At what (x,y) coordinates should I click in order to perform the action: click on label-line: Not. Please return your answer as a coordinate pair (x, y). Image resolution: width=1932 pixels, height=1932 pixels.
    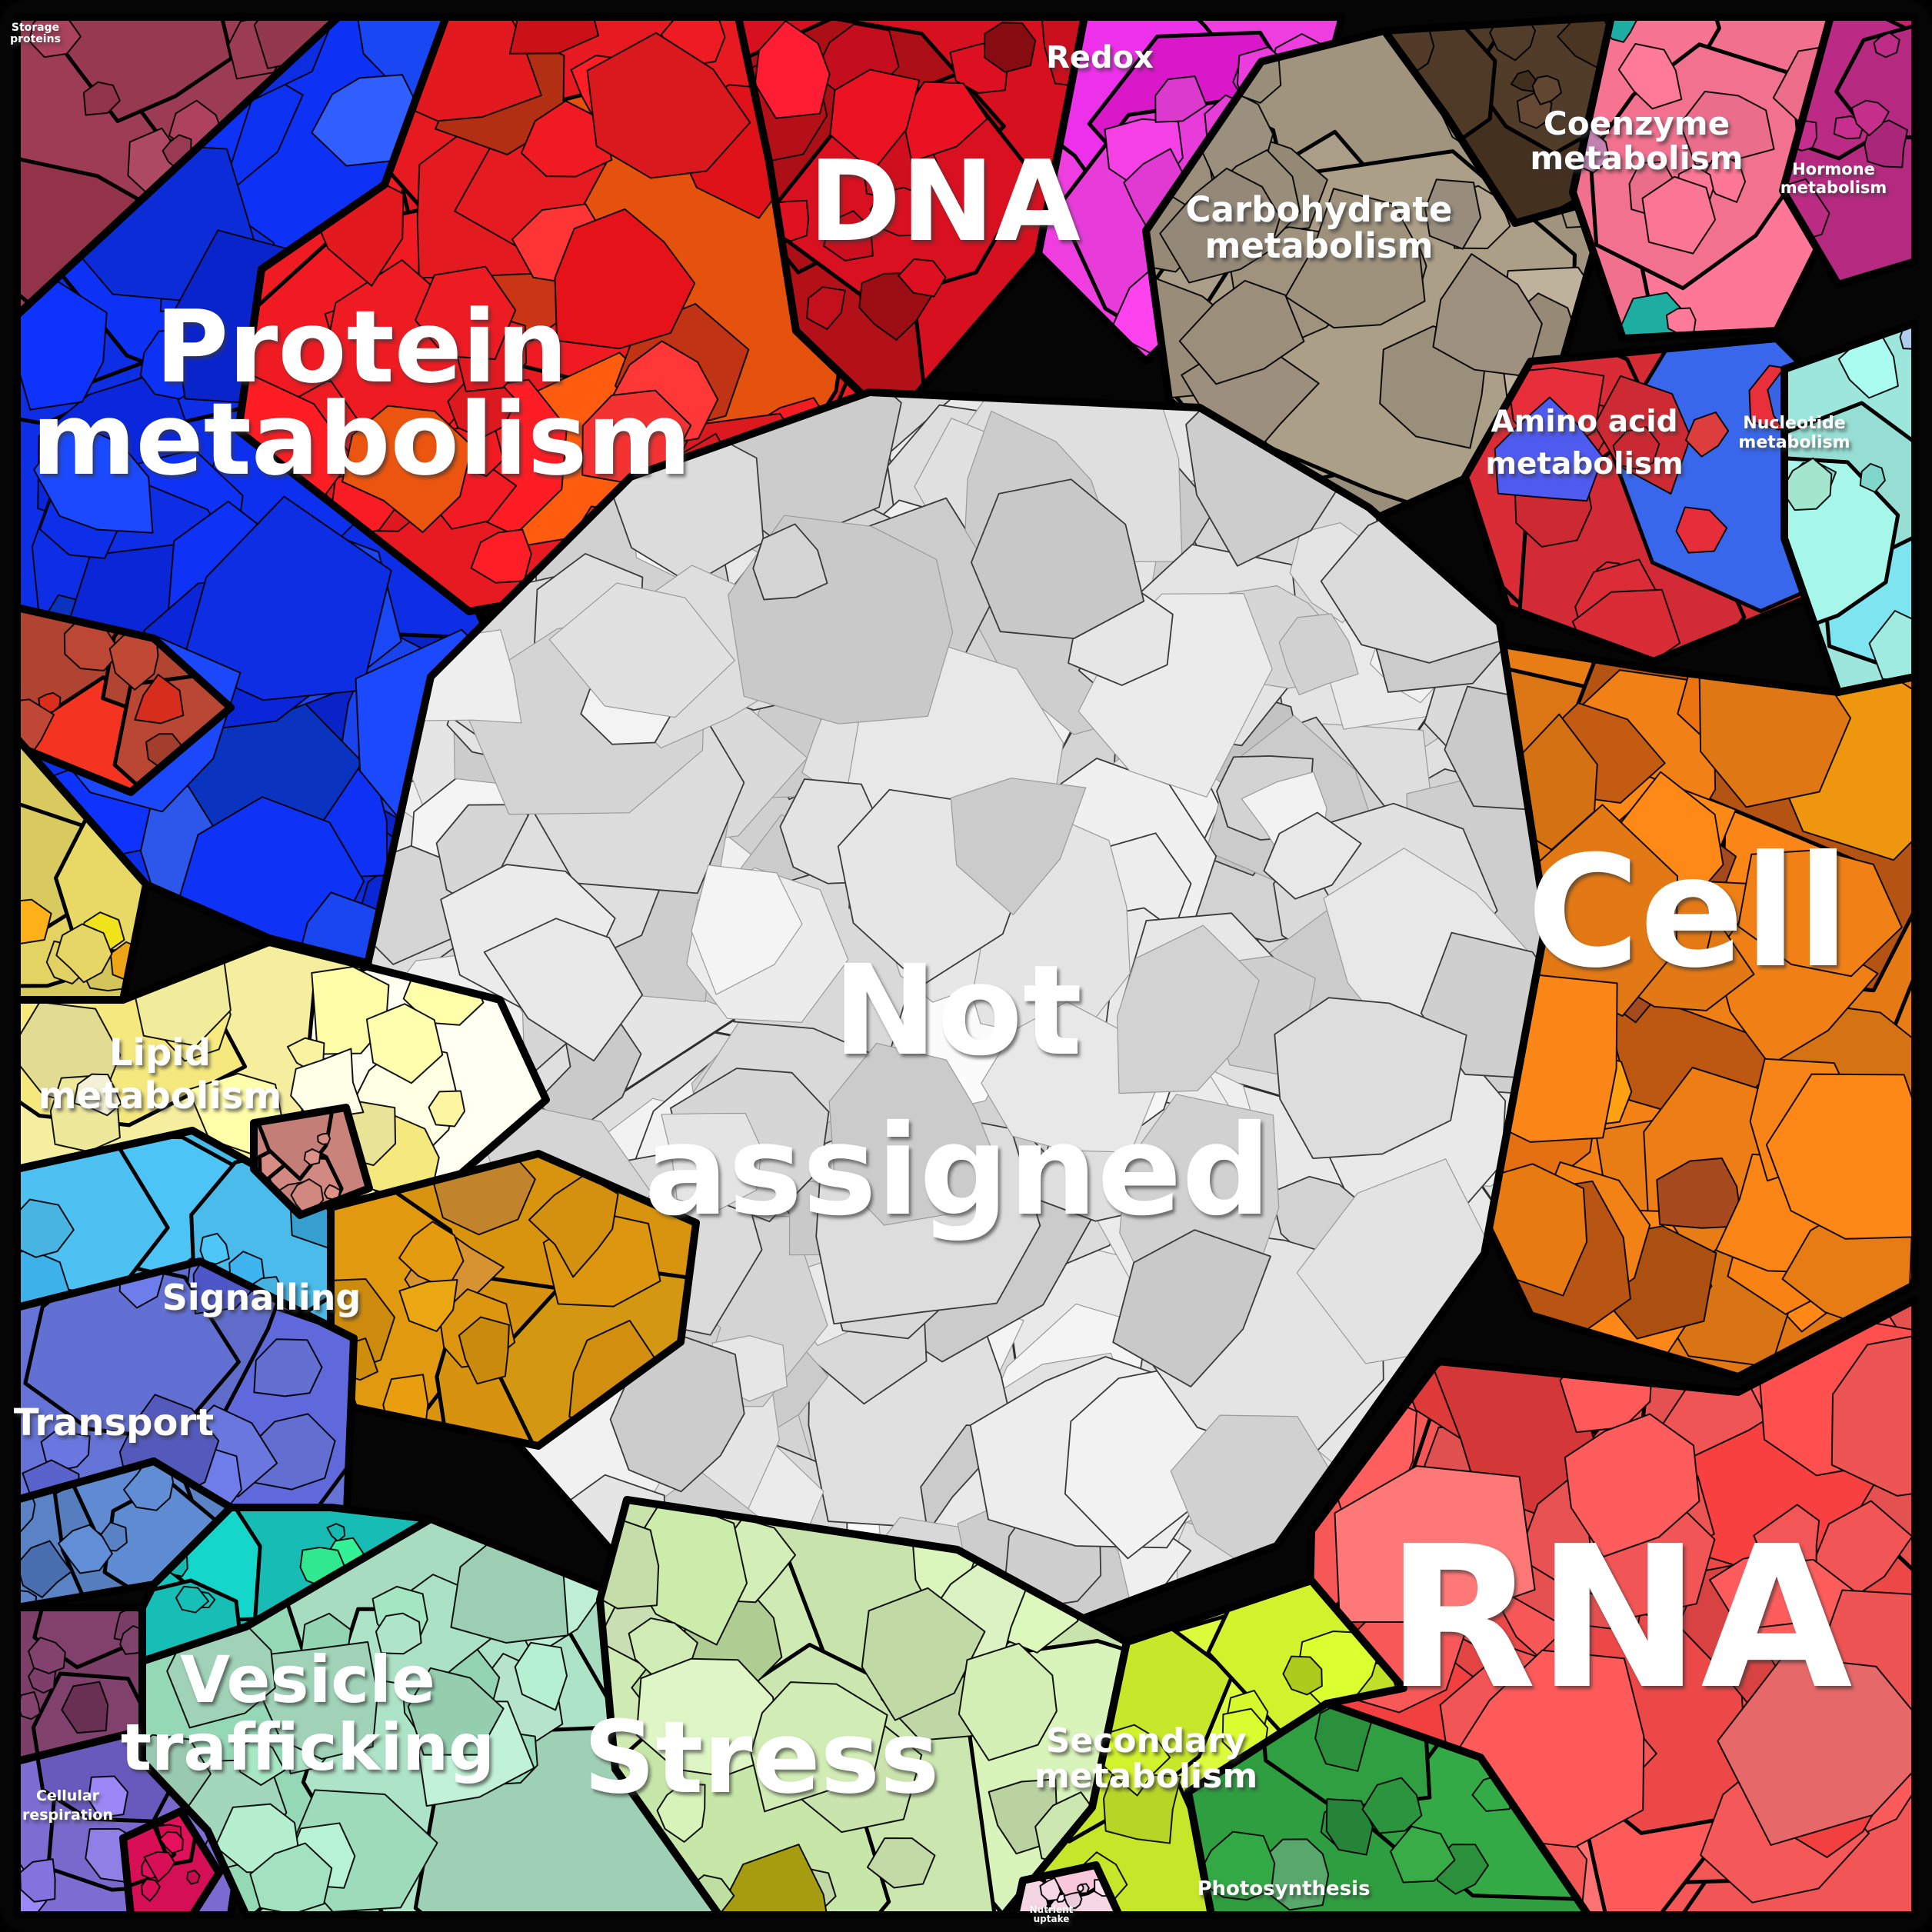
    Looking at the image, I should click on (957, 1011).